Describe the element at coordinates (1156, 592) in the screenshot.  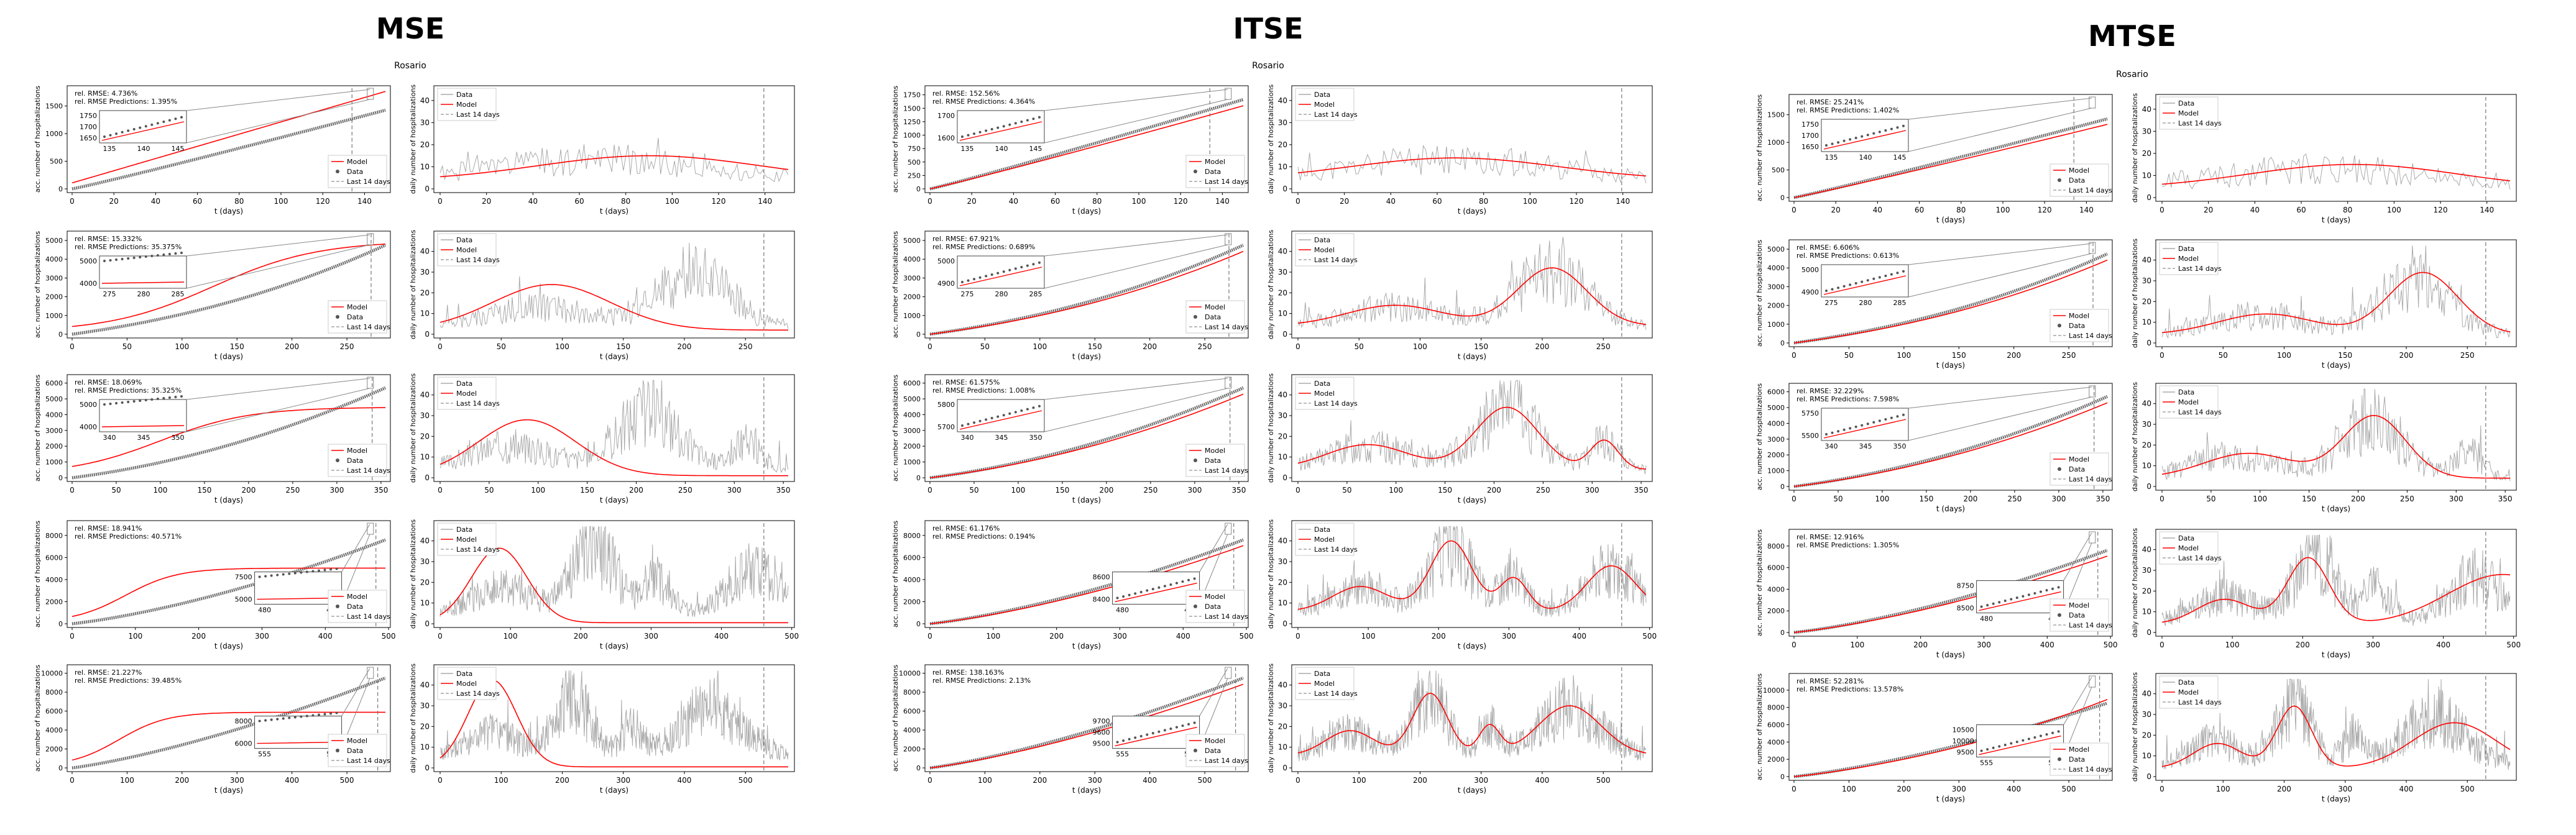
I see `inset-model-line` at that location.